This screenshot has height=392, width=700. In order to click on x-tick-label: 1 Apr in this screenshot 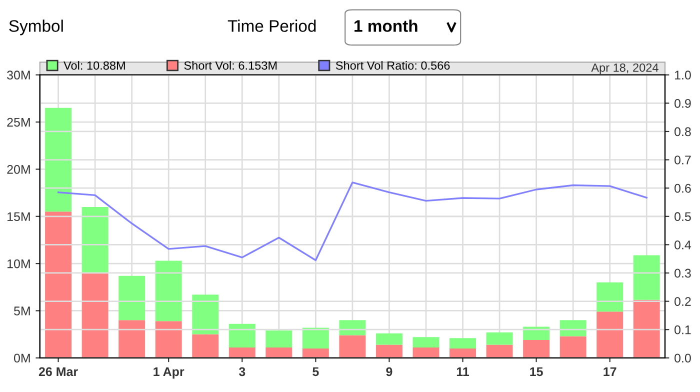, I will do `click(169, 373)`.